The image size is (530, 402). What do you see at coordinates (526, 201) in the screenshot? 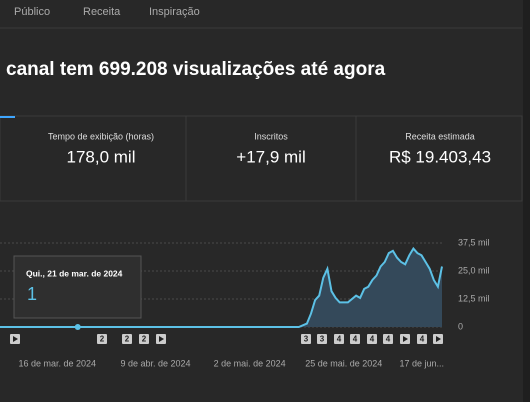
I see `scrollbar` at bounding box center [526, 201].